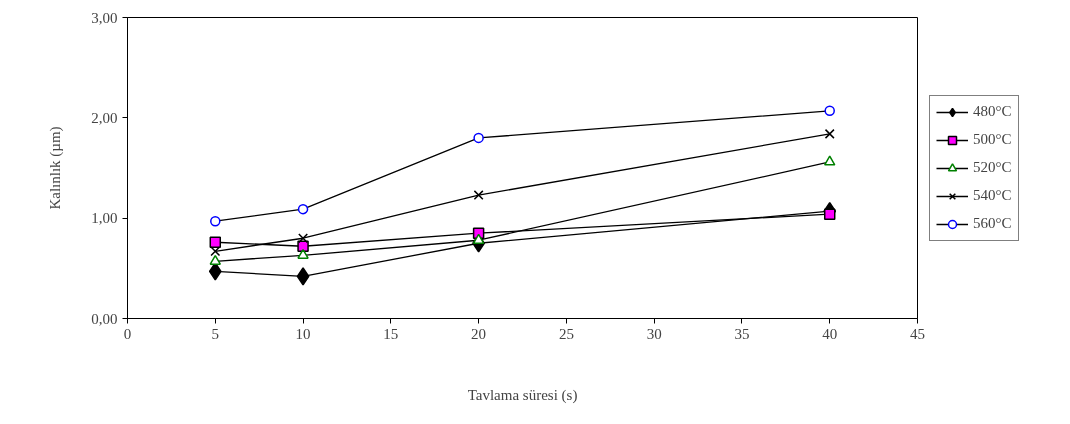 This screenshot has height=424, width=1070. What do you see at coordinates (992, 223) in the screenshot?
I see `legend-label: 560°C` at bounding box center [992, 223].